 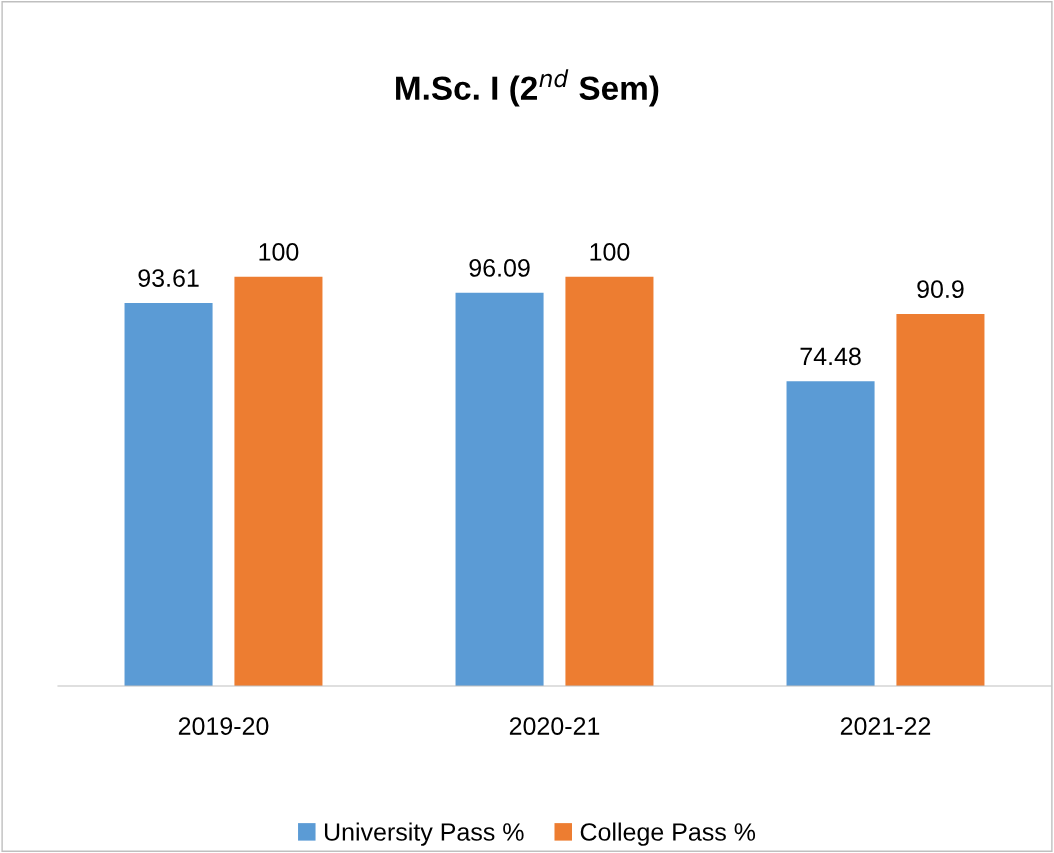 I want to click on data-label: 93.61, so click(x=168, y=278).